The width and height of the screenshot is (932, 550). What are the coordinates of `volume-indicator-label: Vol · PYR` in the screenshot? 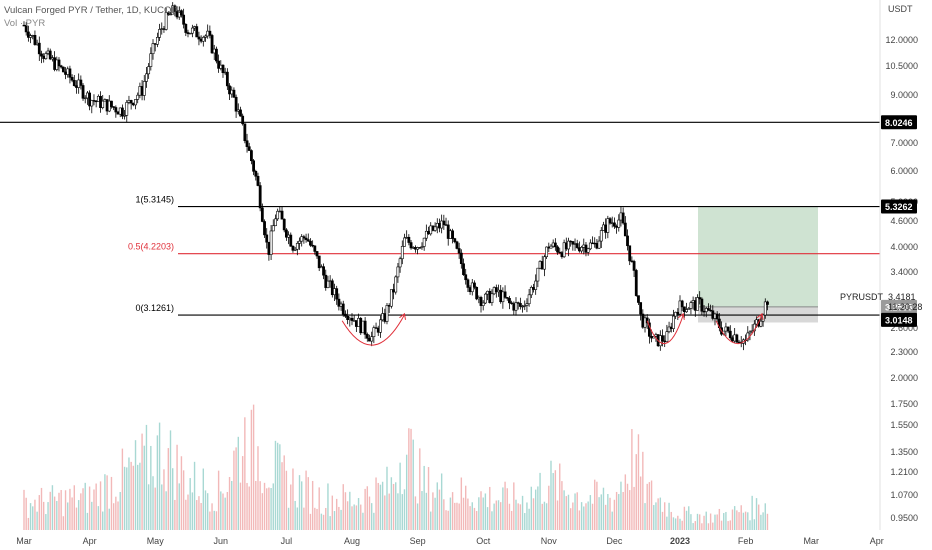 It's located at (25, 23).